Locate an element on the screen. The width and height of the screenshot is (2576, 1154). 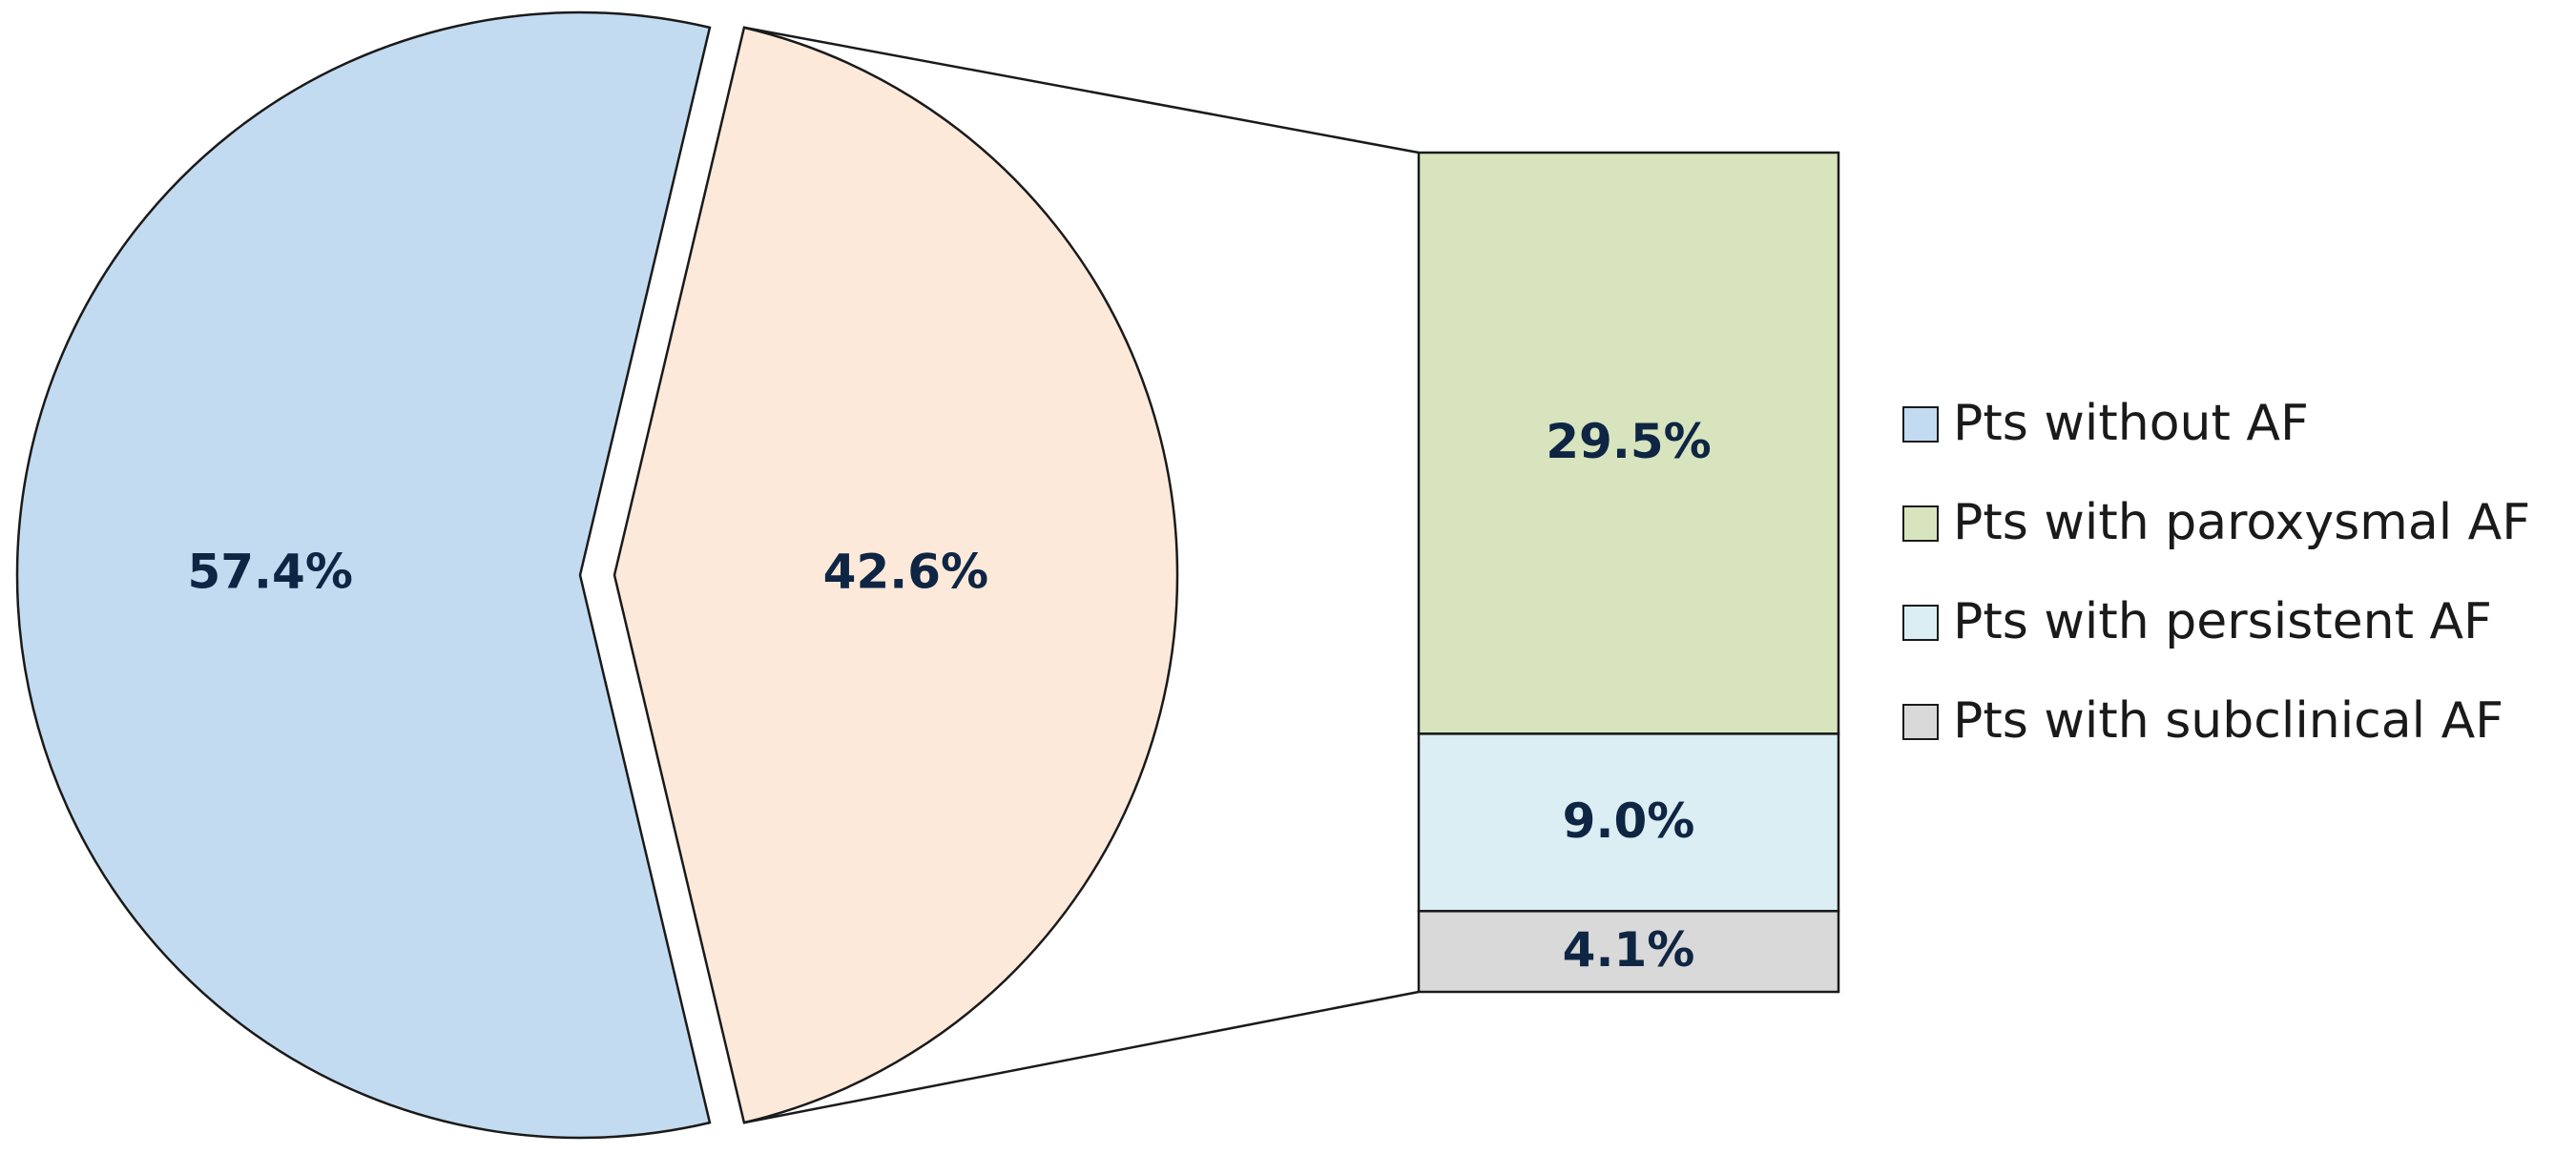
legend-label: Pts with paroxysmal AF is located at coordinates (2241, 522).